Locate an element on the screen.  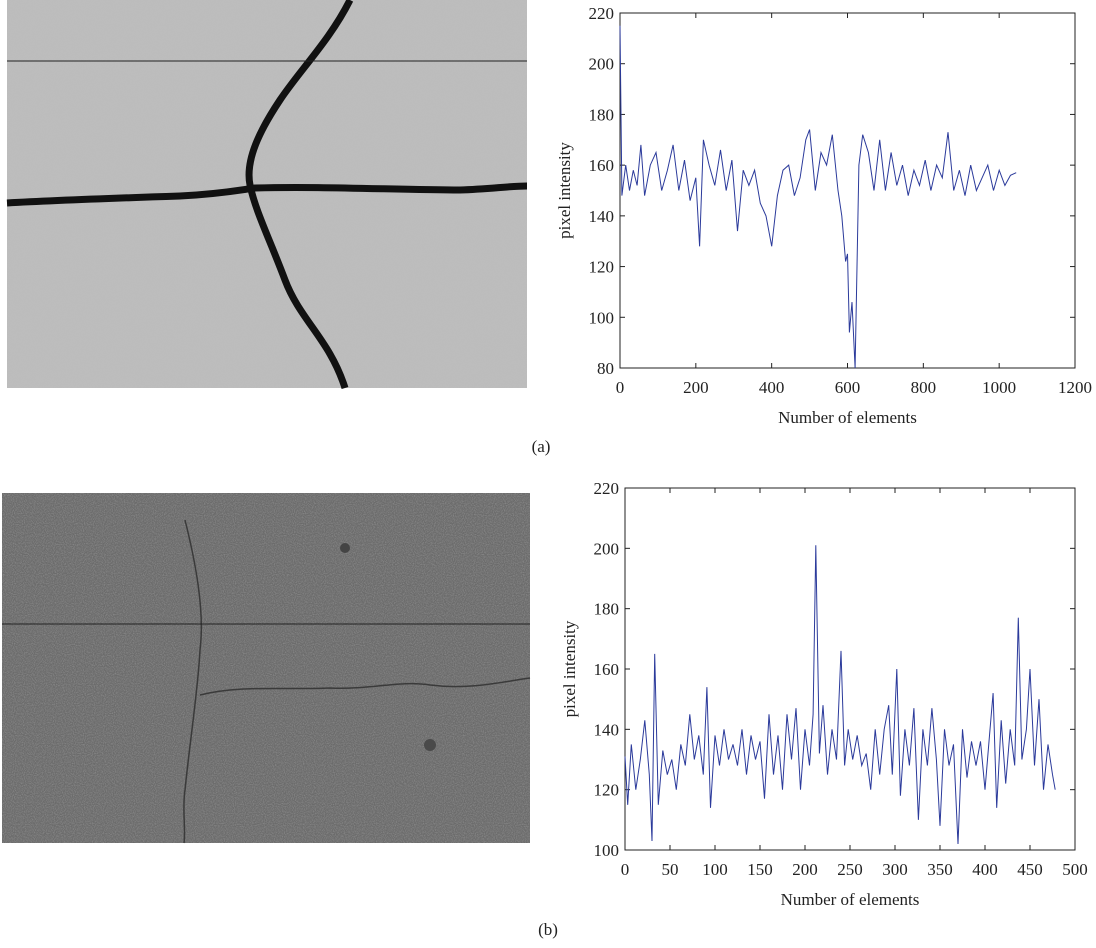
x-tick-label: 1000 is located at coordinates (999, 387).